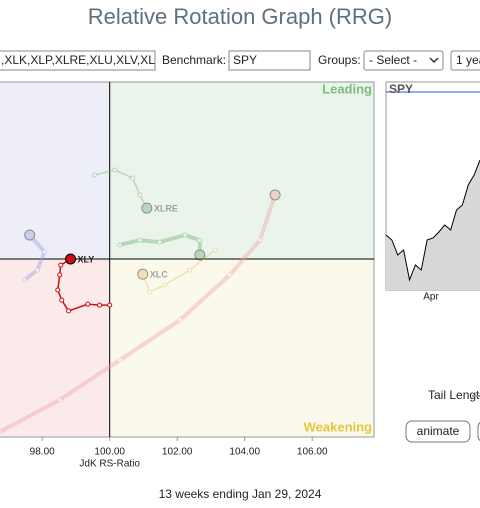 The width and height of the screenshot is (480, 508). I want to click on x-tick-label: 102.00, so click(177, 452).